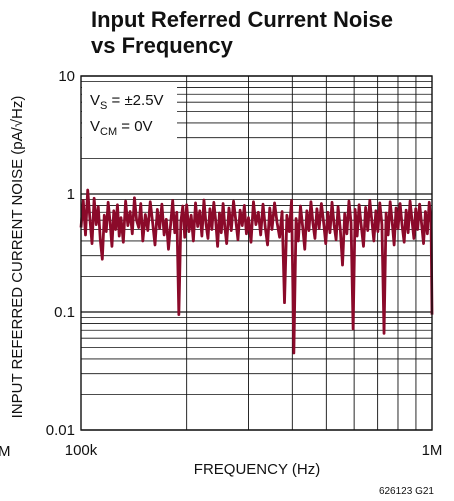  I want to click on conditions-box, so click(129, 113).